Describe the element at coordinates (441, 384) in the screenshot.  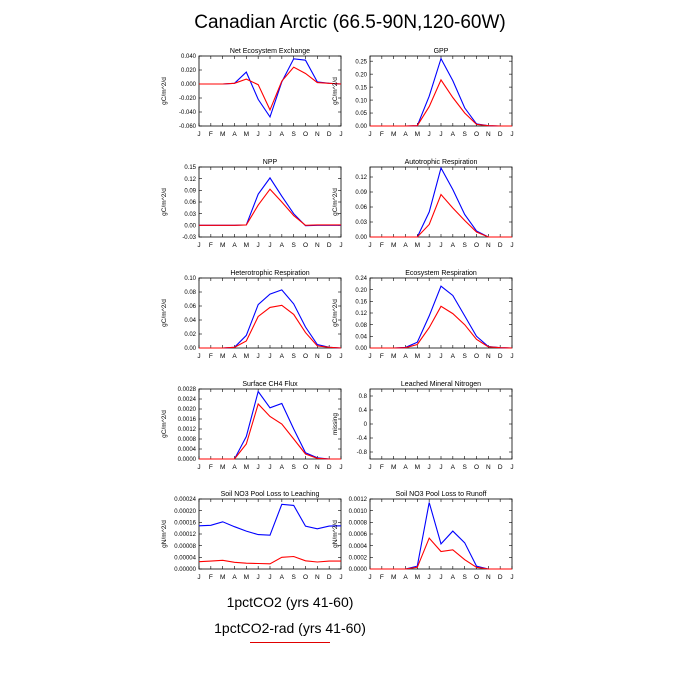
I see `panel-title: Leached Mineral Nitrogen` at that location.